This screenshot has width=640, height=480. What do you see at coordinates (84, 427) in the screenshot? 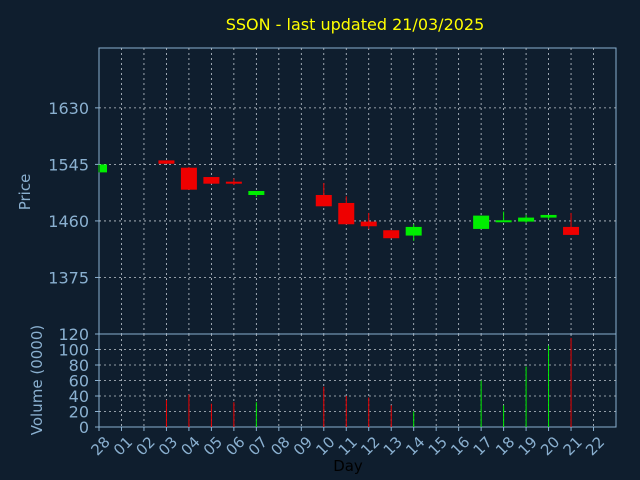
I see `volume-tick-label: 0` at bounding box center [84, 427].